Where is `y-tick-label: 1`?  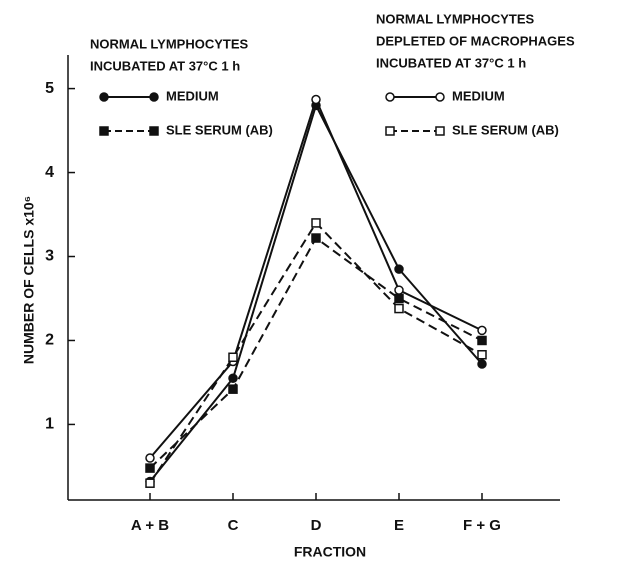 y-tick-label: 1 is located at coordinates (49, 424).